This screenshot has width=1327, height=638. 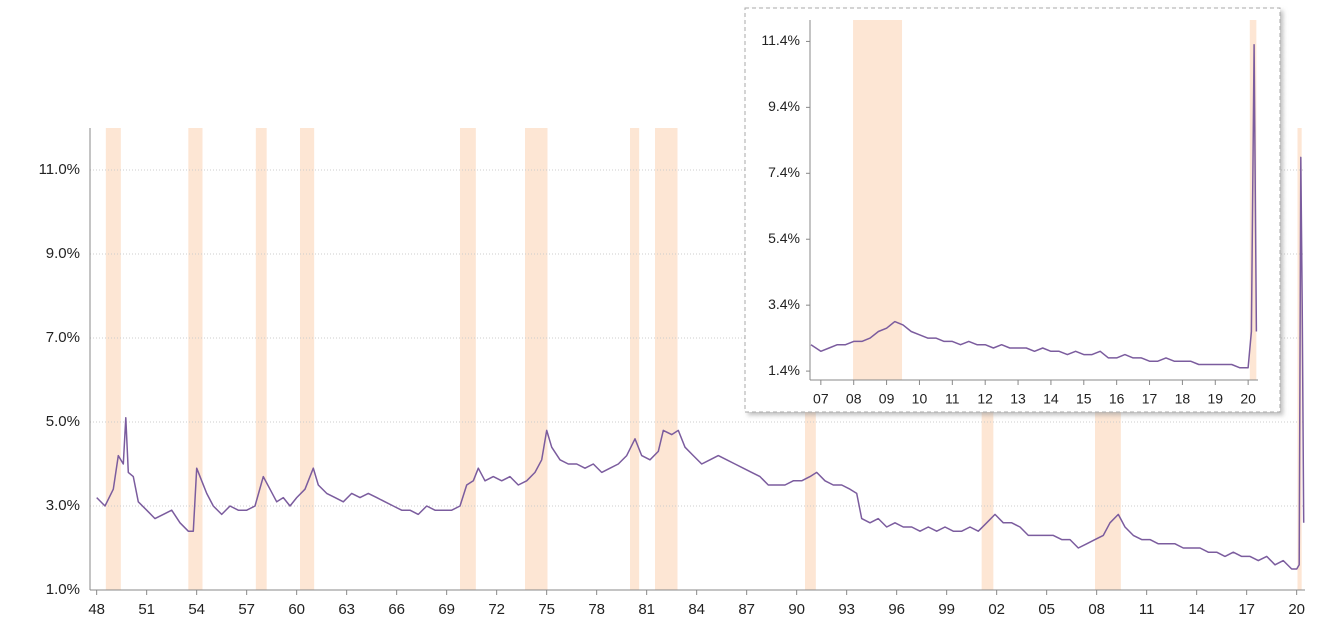 I want to click on y-tick-label: 9.0%, so click(x=63, y=253).